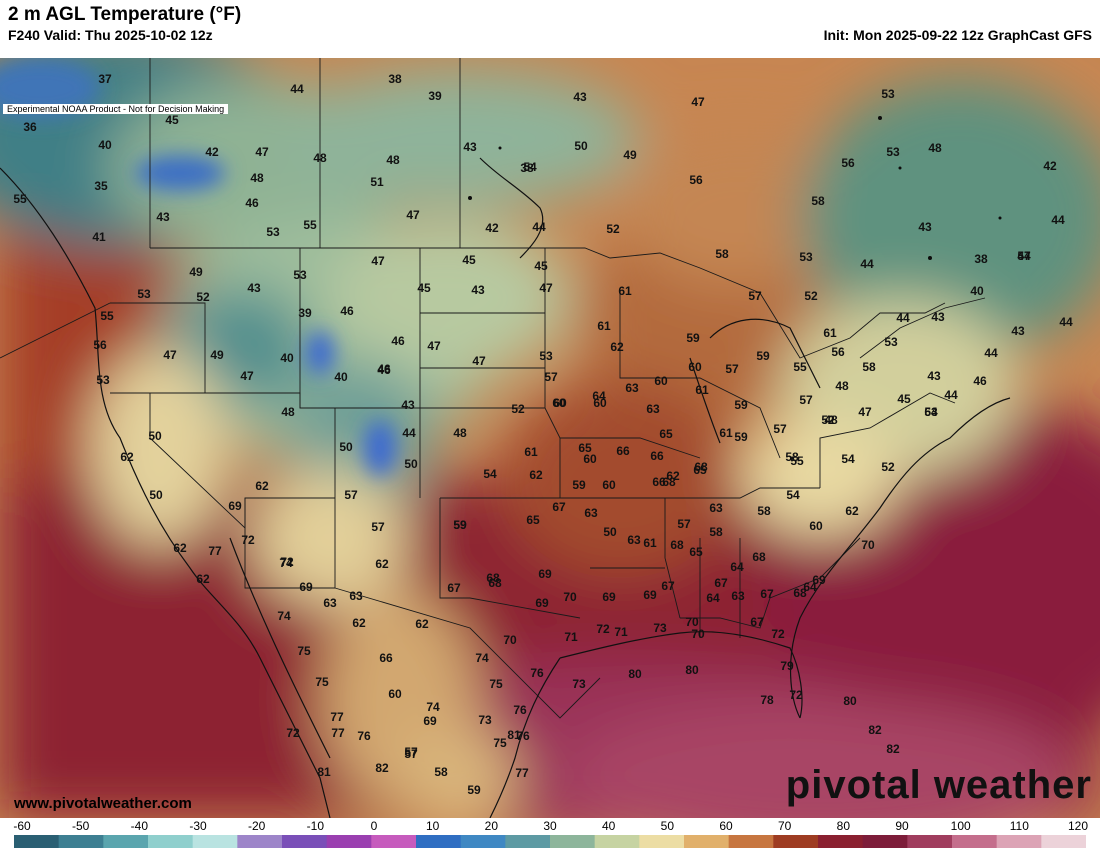 The width and height of the screenshot is (1100, 850). Describe the element at coordinates (630, 155) in the screenshot. I see `temperature-value-label: 49` at that location.